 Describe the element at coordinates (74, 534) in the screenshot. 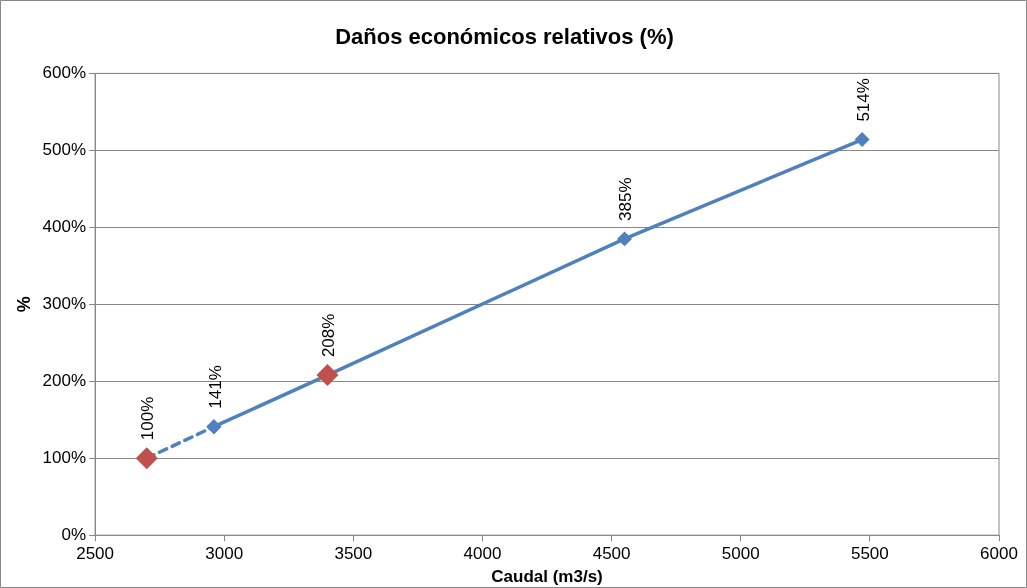

I see `y-tick-label: 0%` at that location.